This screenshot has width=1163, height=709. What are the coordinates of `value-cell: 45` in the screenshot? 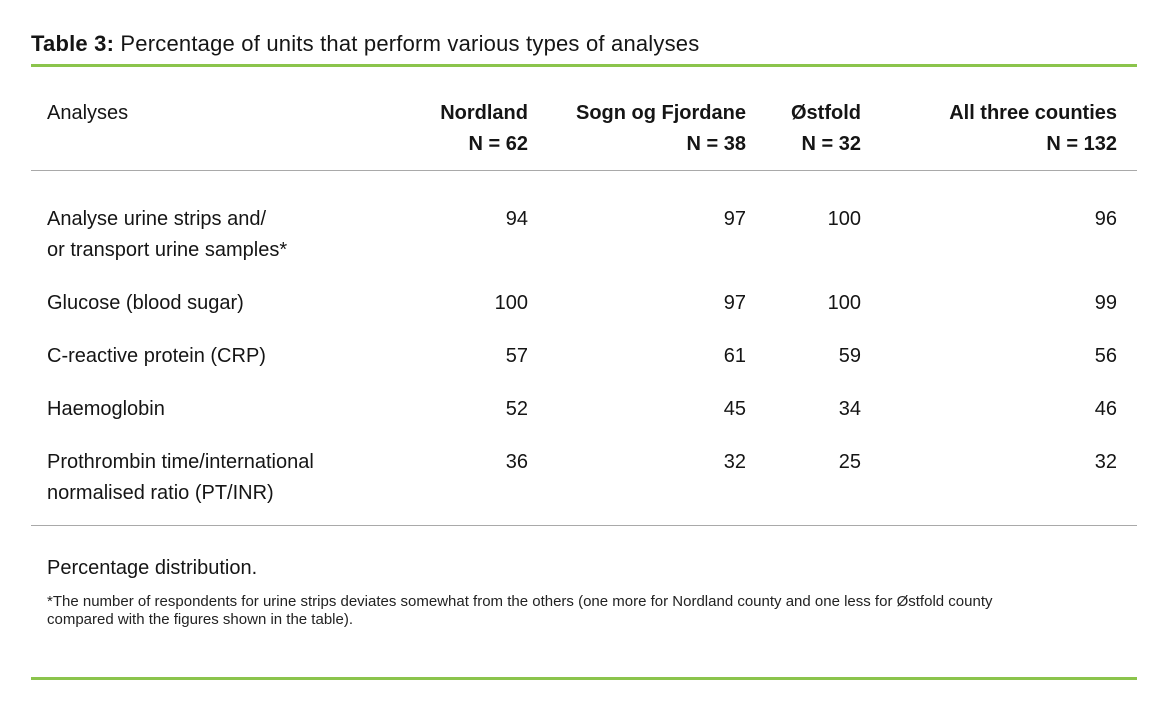 It's located at (734, 409).